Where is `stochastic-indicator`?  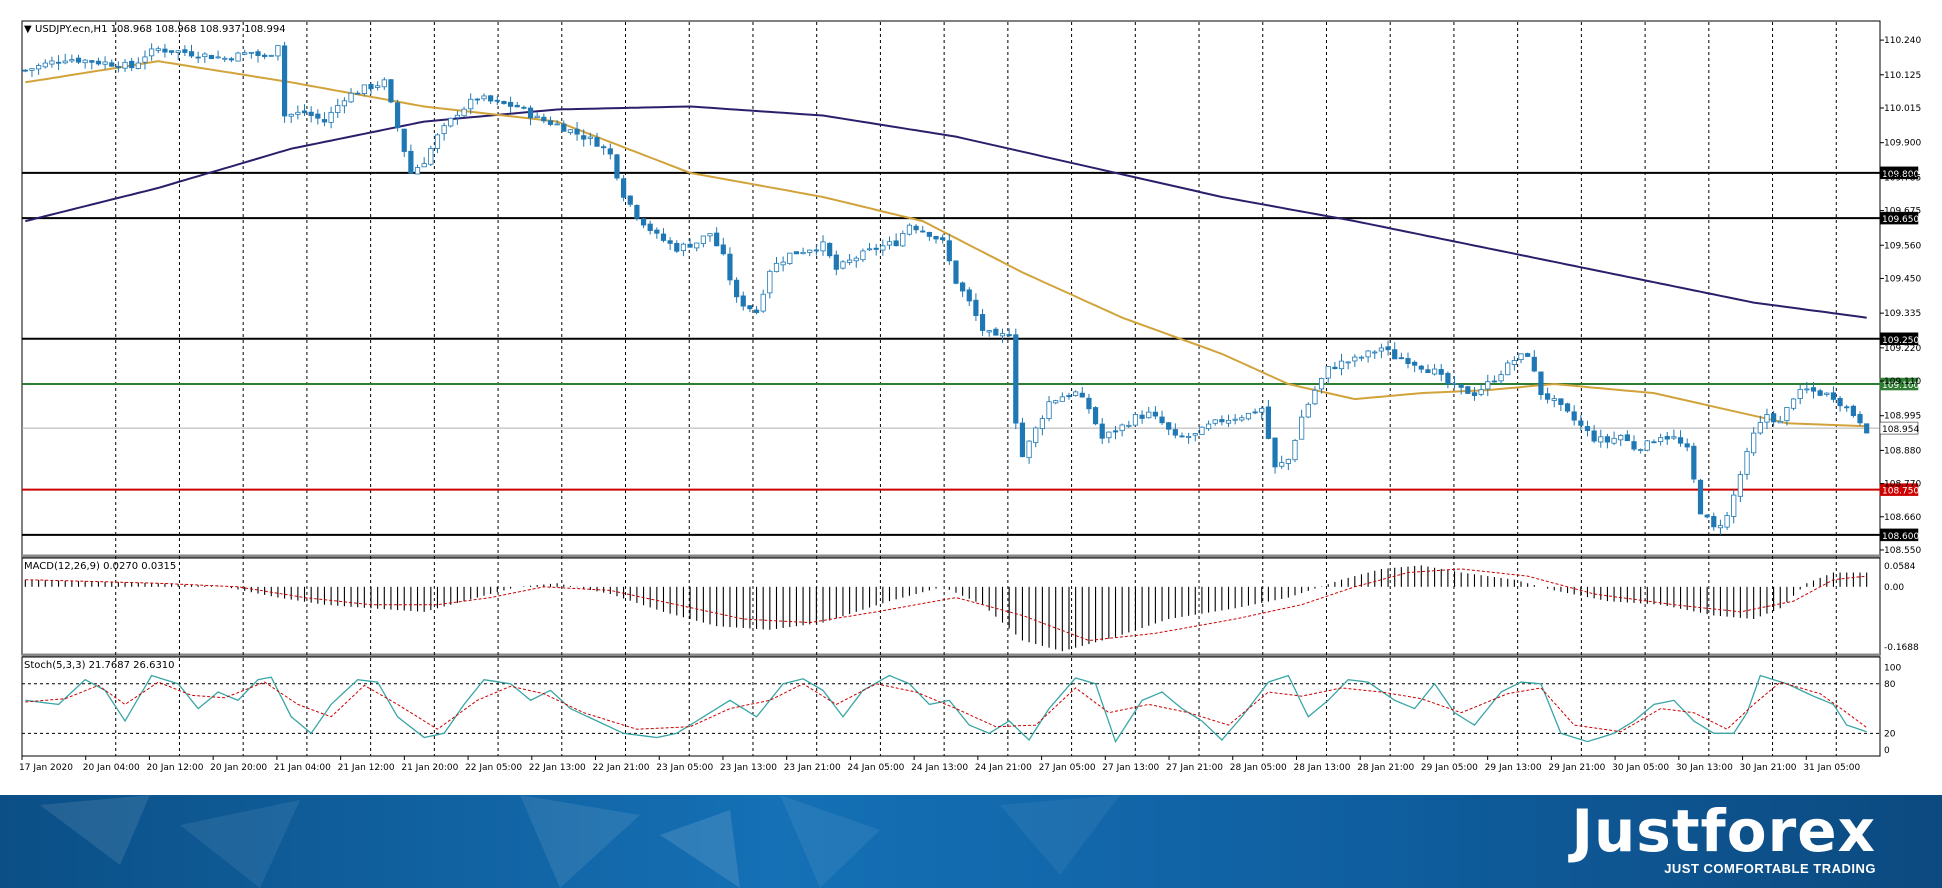
stochastic-indicator is located at coordinates (951, 709).